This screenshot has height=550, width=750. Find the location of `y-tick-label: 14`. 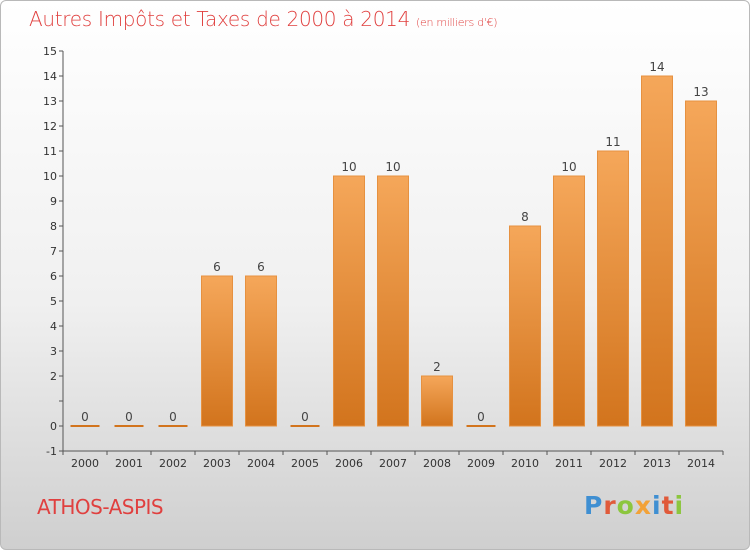

y-tick-label: 14 is located at coordinates (50, 76).